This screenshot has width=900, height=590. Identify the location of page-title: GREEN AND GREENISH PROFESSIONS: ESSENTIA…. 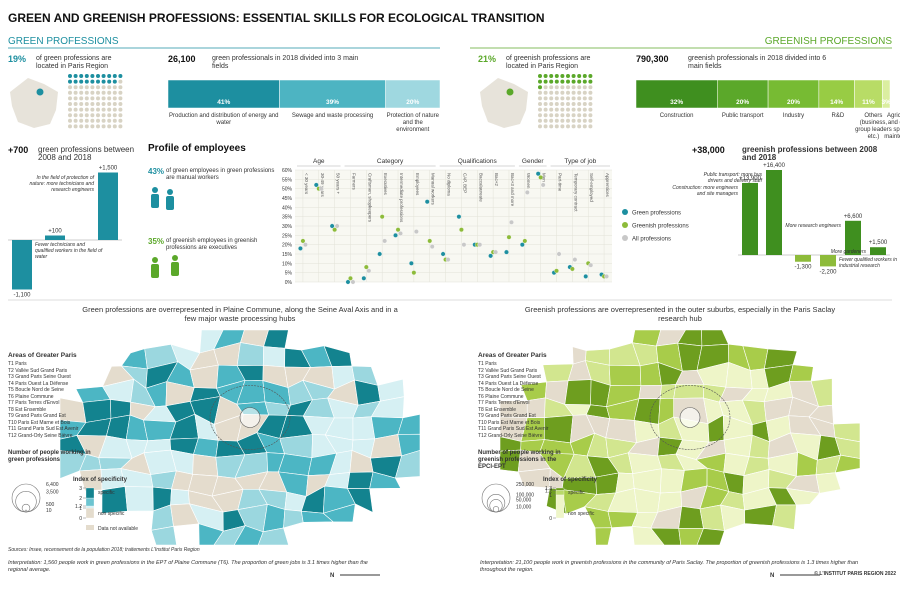
(276, 18).